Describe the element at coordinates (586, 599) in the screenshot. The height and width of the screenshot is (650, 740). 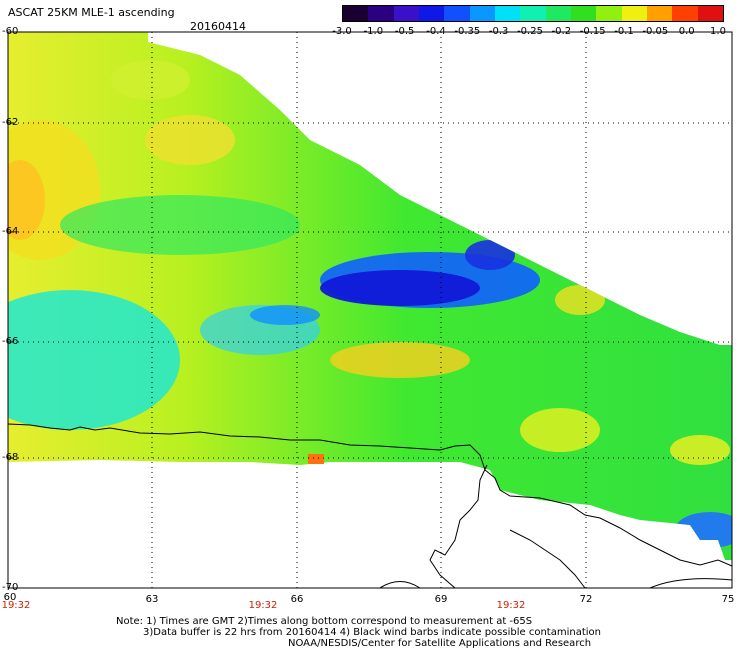
I see `lon-label: 72` at that location.